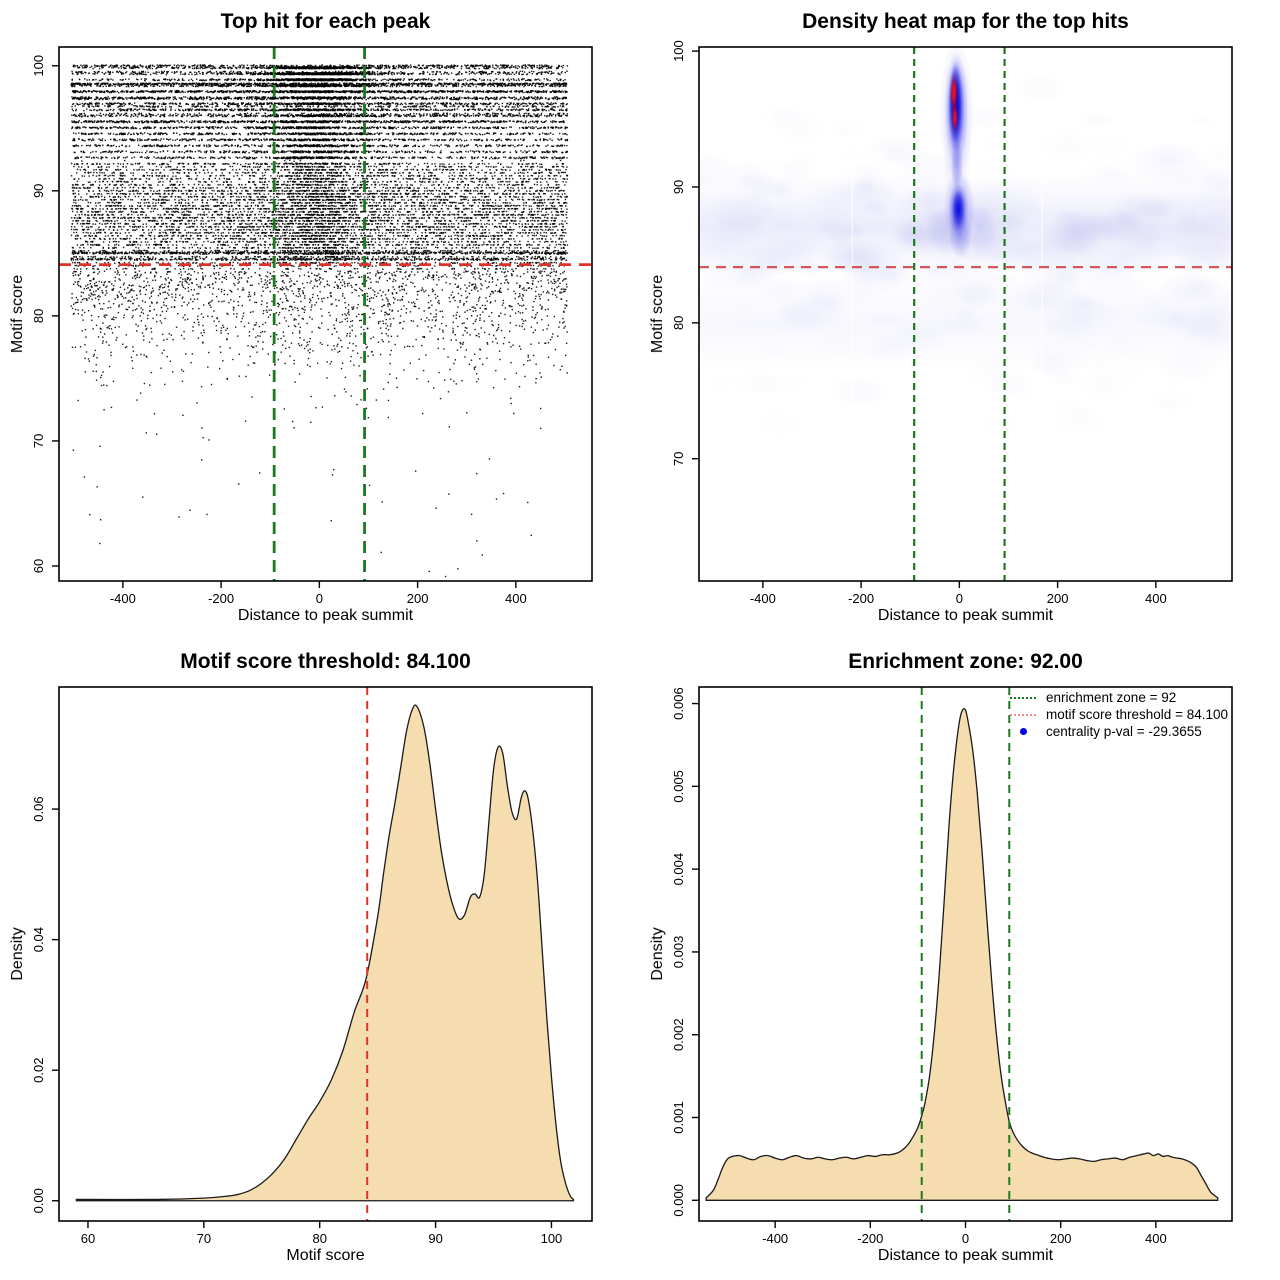 The width and height of the screenshot is (1280, 1280). I want to click on legend-item-enrichment-zone: enrichment zone = 92, so click(1119, 697).